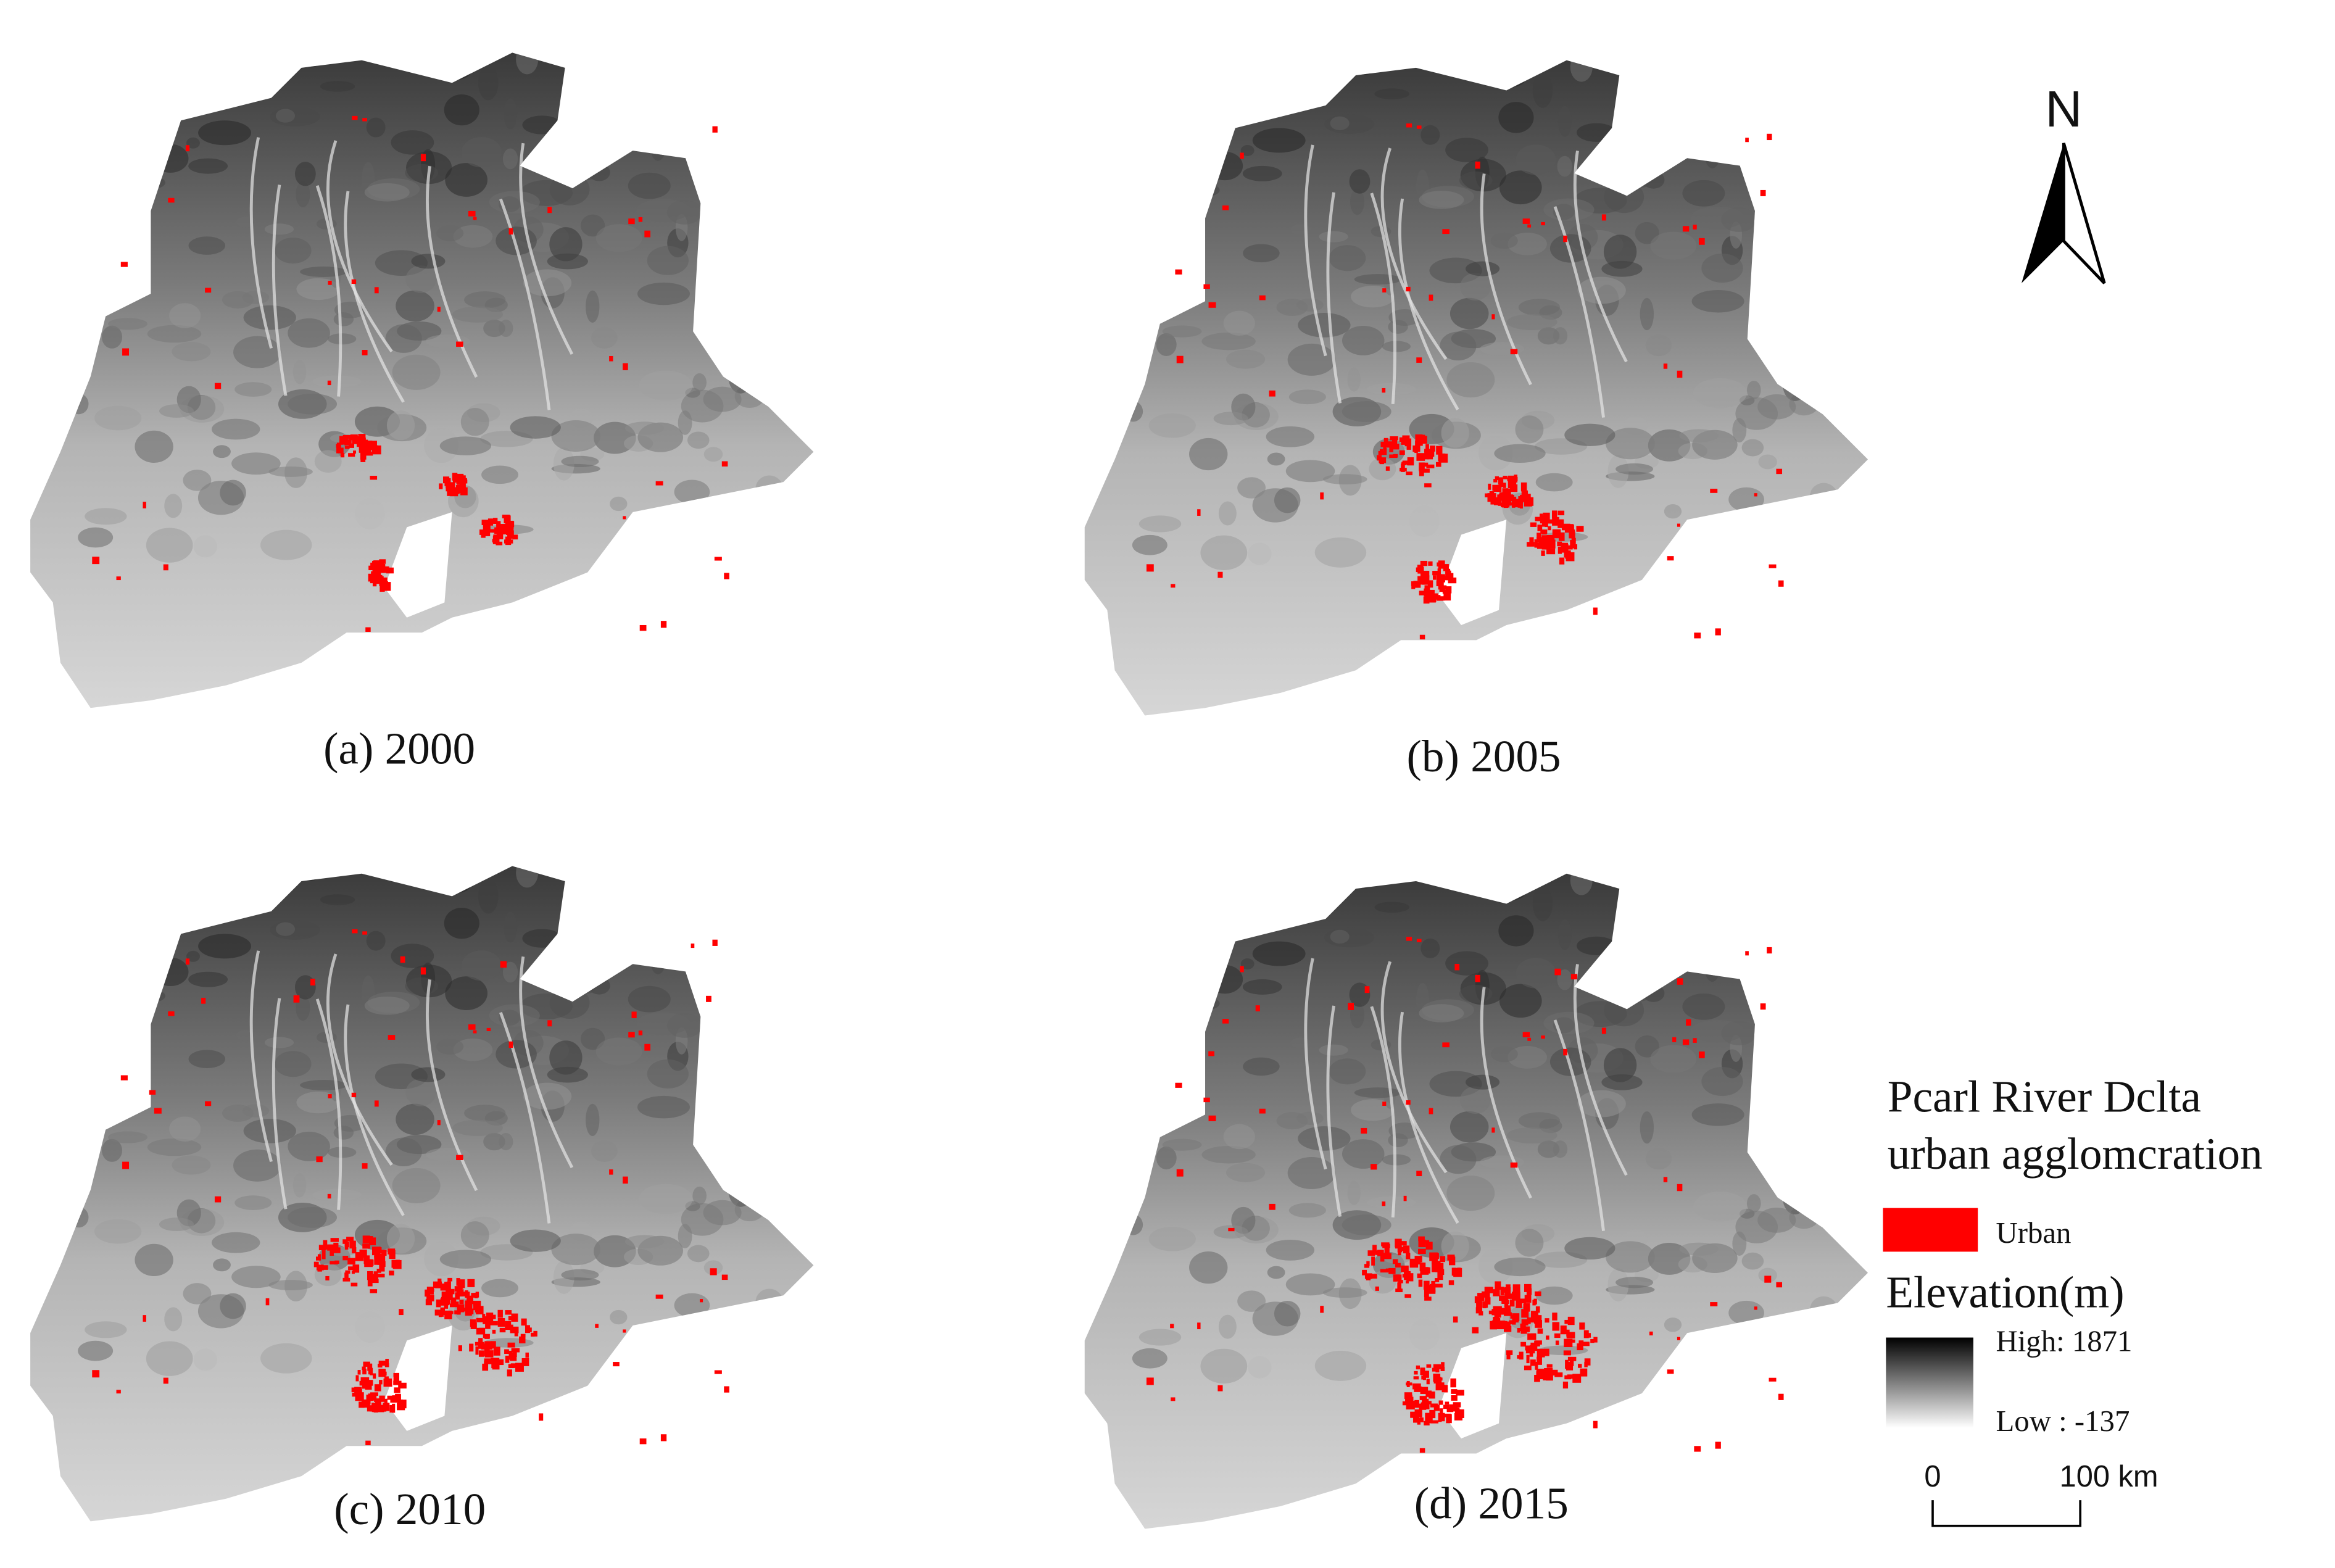  I want to click on arrow-right, so click(2084, 213).